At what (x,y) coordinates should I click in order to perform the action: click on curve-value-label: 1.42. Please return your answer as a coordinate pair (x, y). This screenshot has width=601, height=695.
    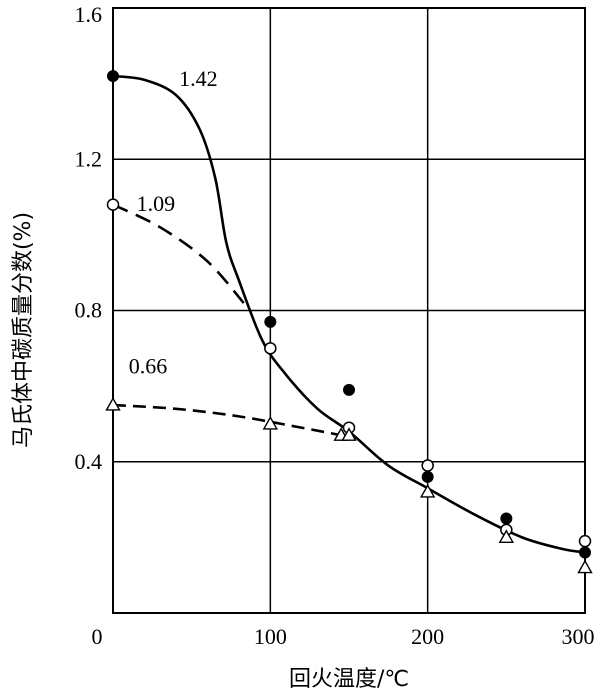
    Looking at the image, I should click on (198, 78).